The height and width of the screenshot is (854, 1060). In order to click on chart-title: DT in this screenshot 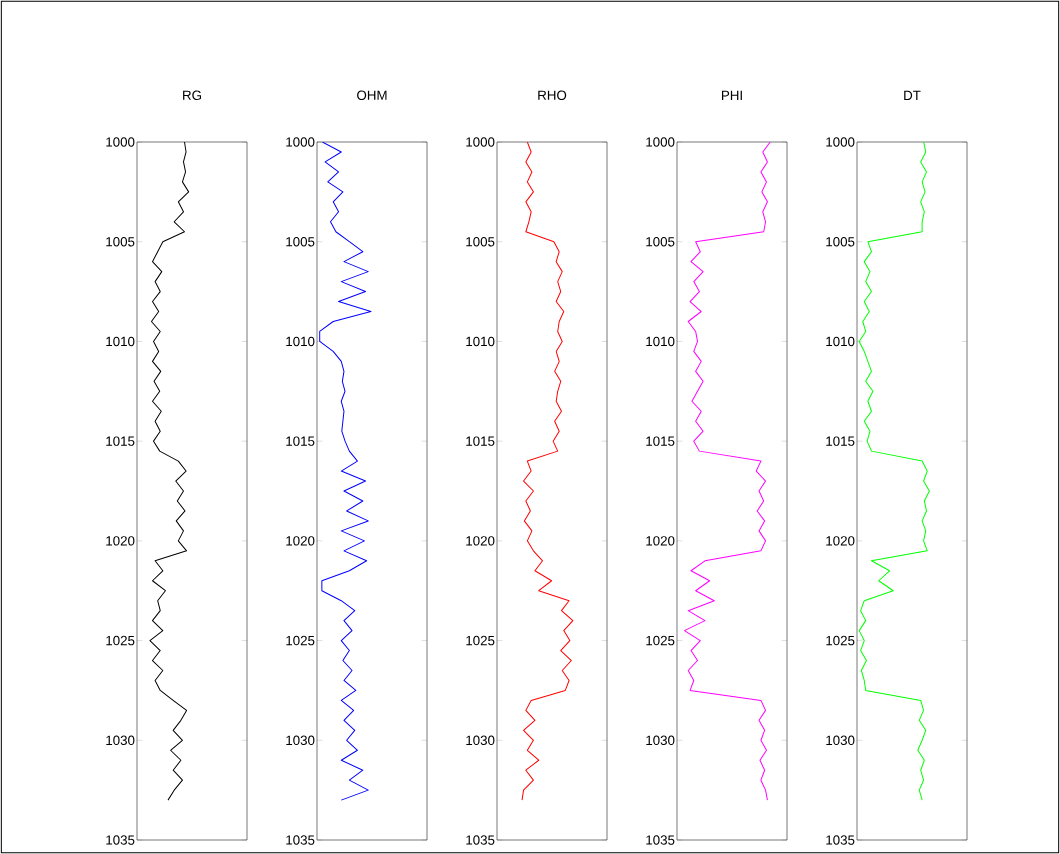, I will do `click(912, 95)`.